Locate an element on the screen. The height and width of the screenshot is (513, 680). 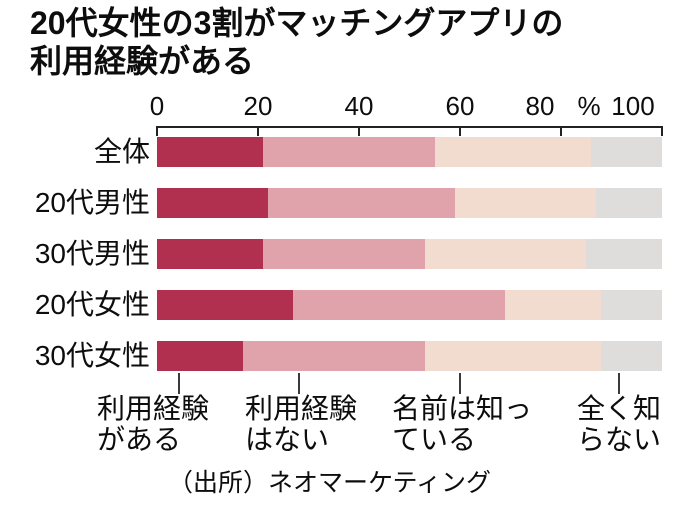
source-note: （出所）ネオマーケティング is located at coordinates (330, 483).